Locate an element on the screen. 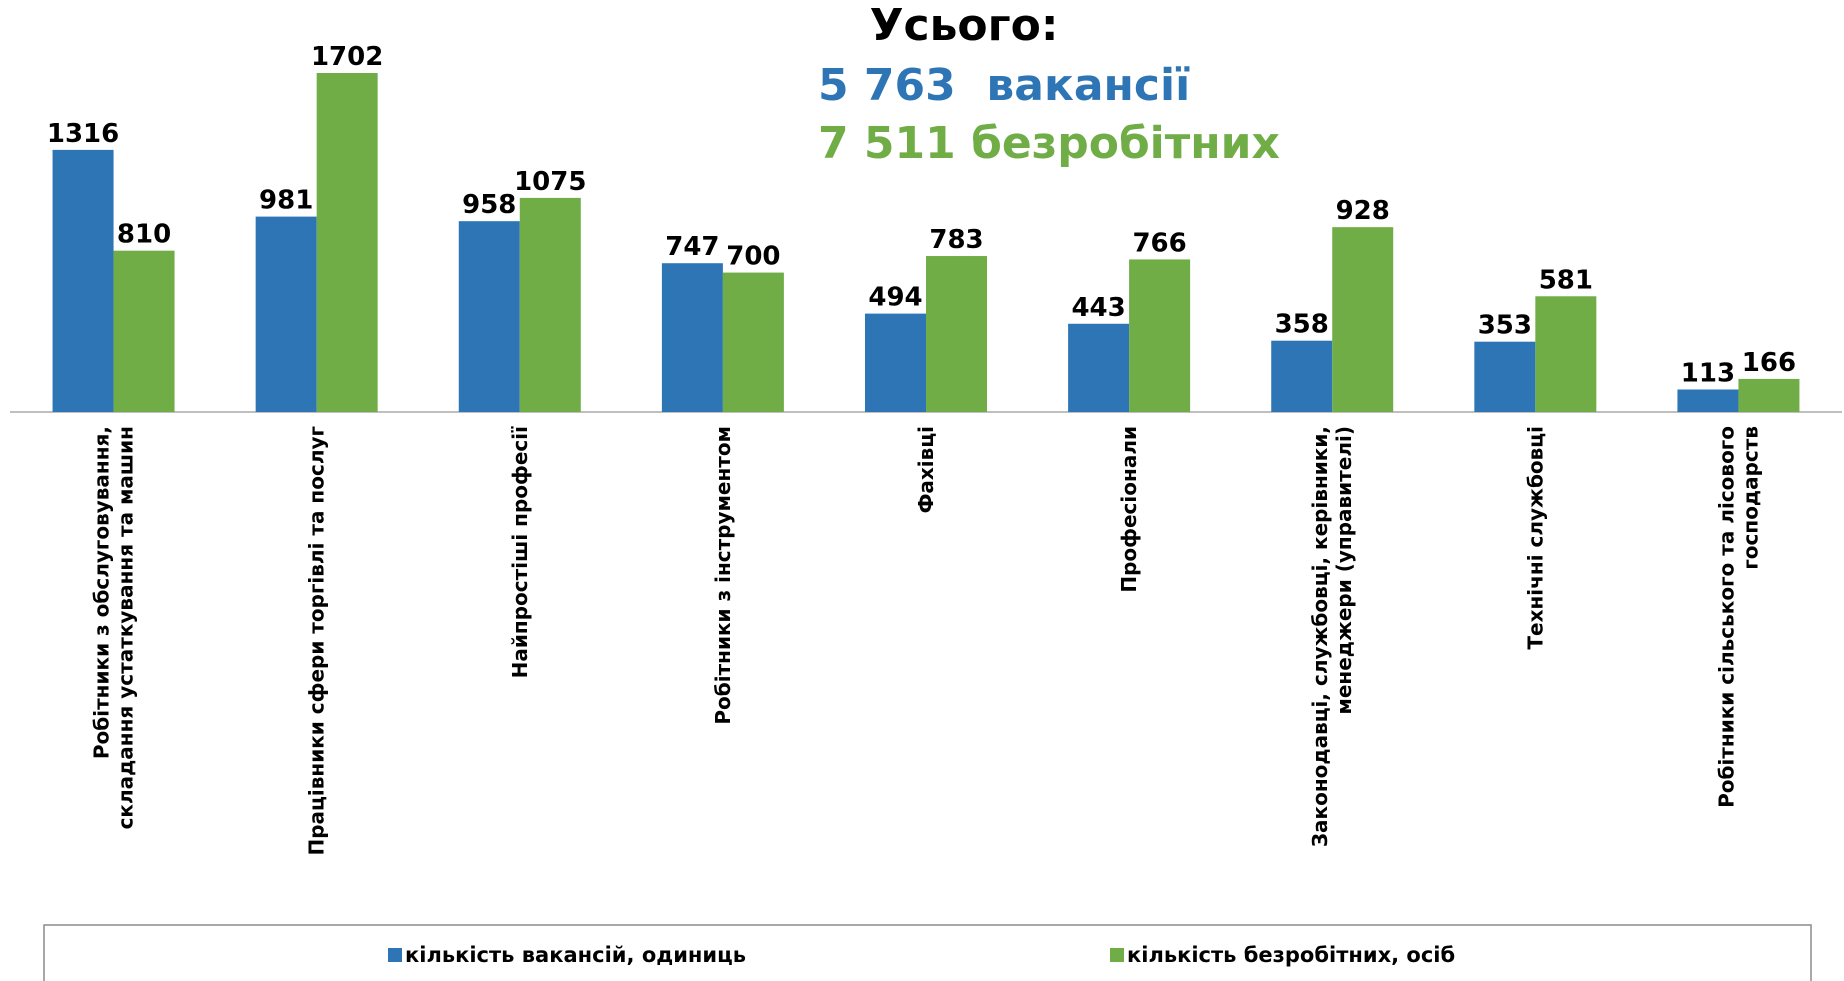  data-label: 113 is located at coordinates (1708, 373).